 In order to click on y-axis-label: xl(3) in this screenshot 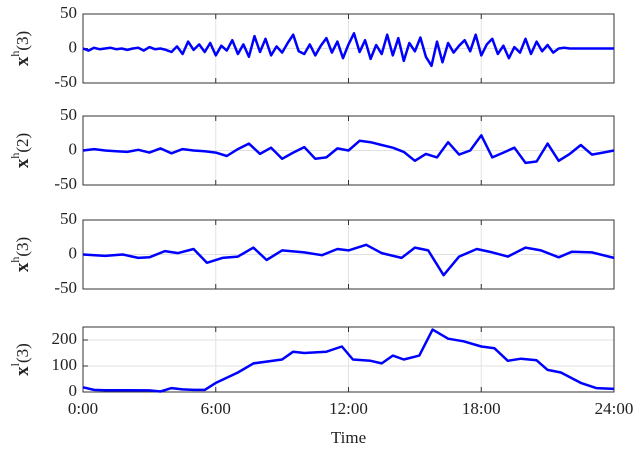, I will do `click(21, 359)`.